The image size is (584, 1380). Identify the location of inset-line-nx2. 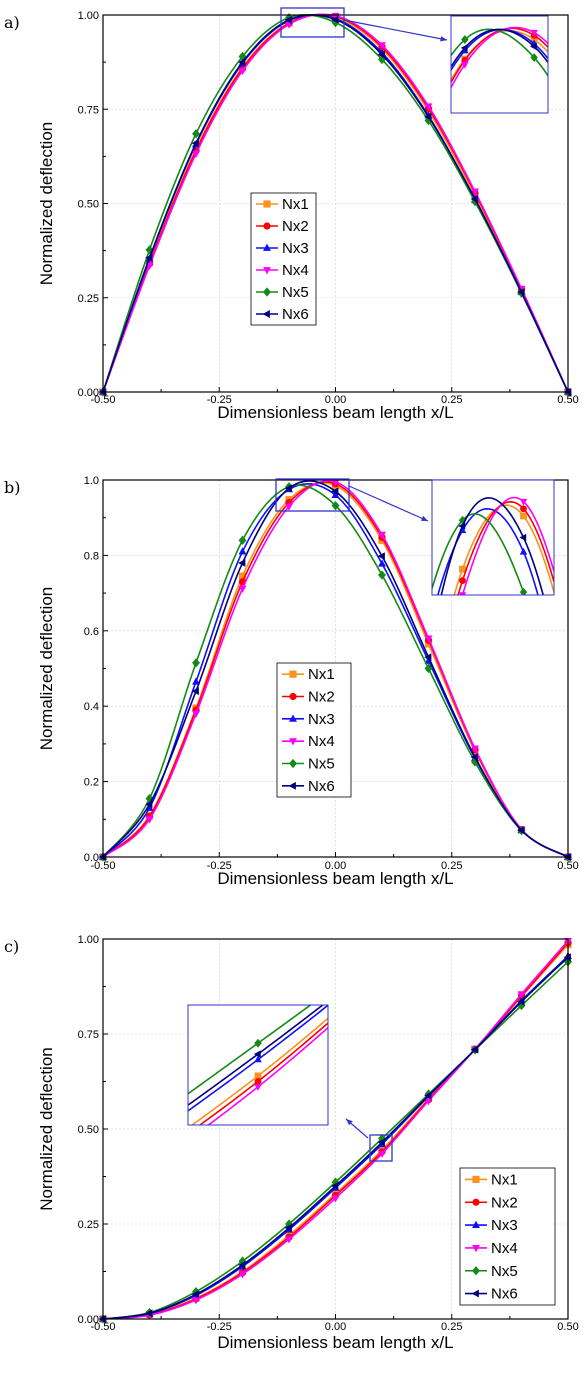
(505, 547).